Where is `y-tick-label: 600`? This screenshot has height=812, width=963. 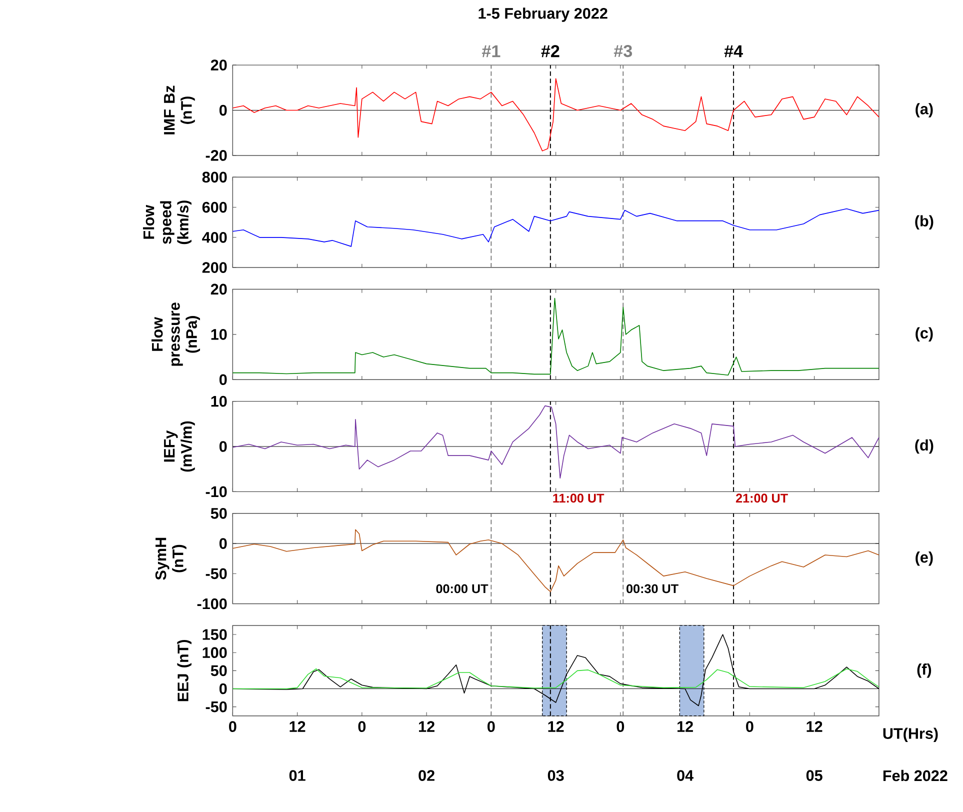 y-tick-label: 600 is located at coordinates (214, 207).